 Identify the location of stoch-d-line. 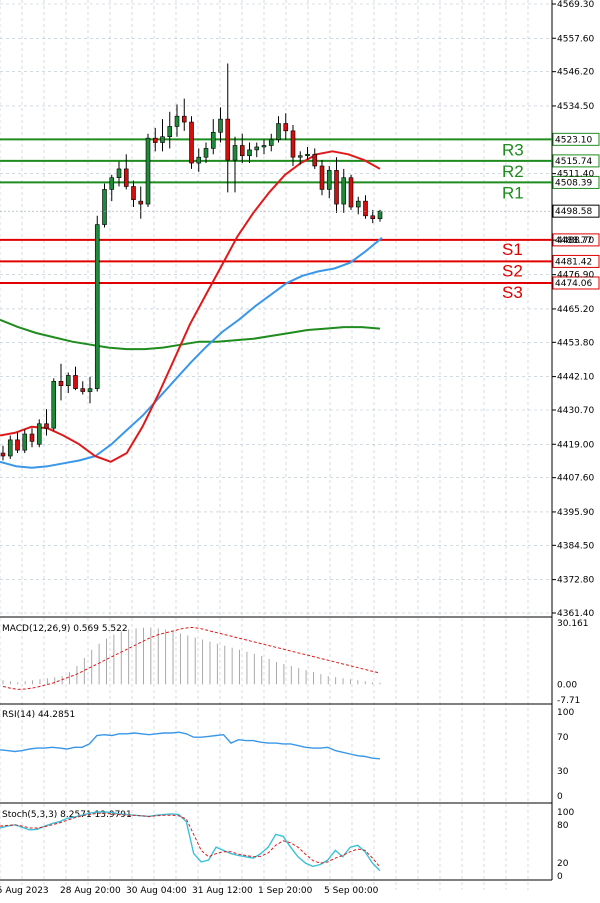
(190, 840).